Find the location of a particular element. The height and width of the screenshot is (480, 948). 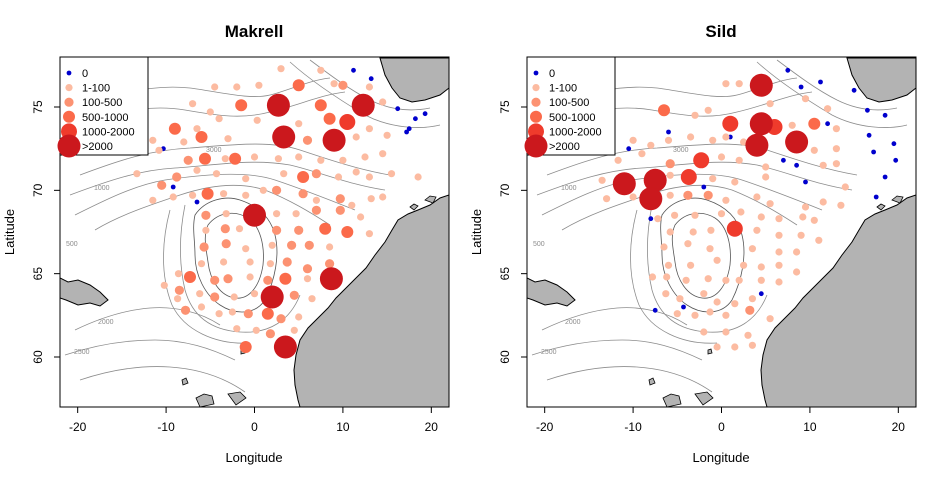

legend-label: >2000 is located at coordinates (97, 147).